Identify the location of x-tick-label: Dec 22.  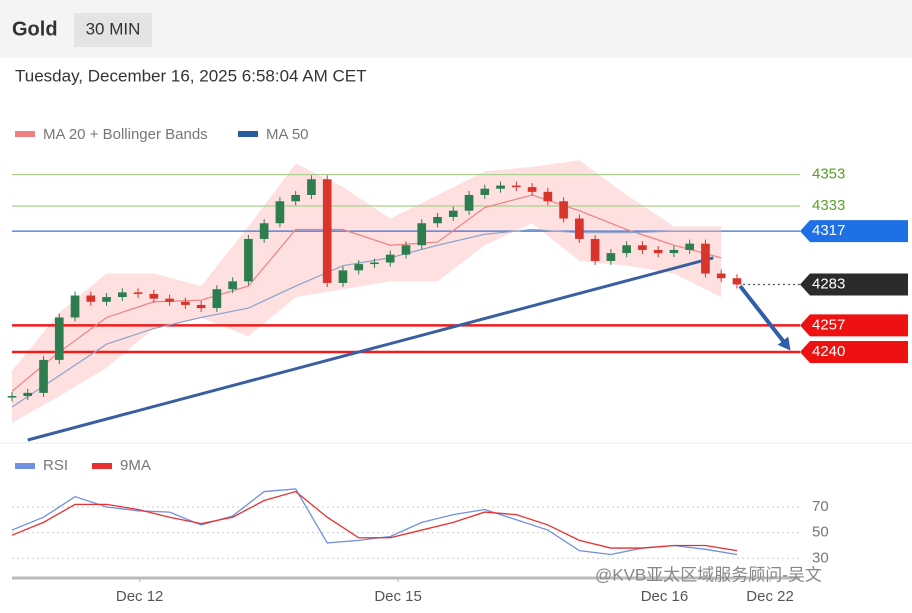
(770, 596).